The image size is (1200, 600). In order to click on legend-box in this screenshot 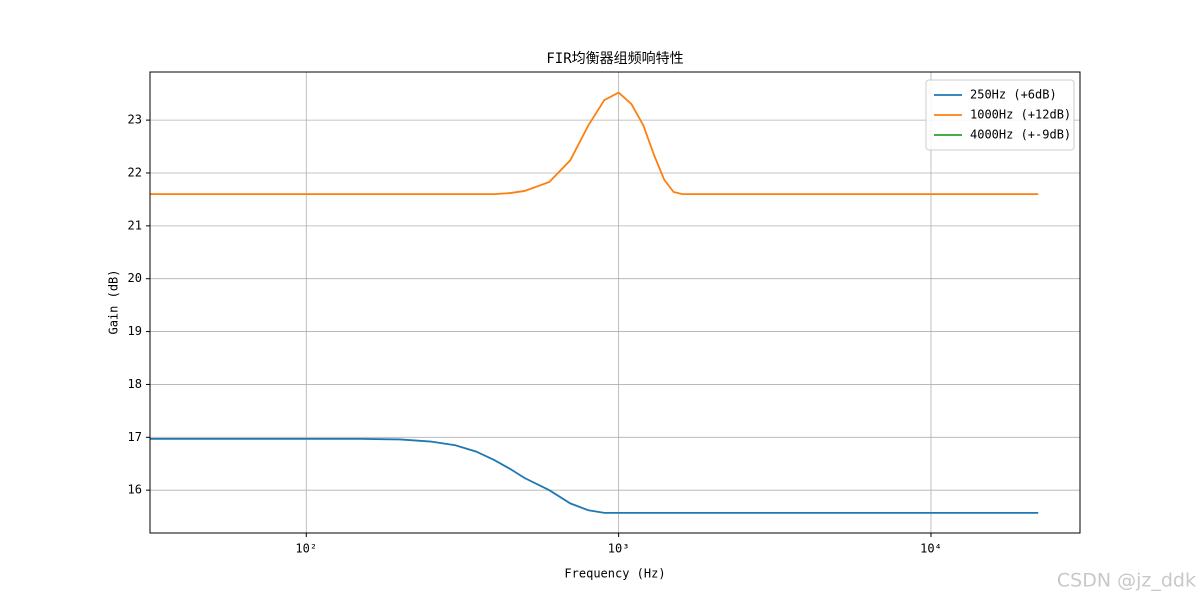, I will do `click(1000, 115)`.